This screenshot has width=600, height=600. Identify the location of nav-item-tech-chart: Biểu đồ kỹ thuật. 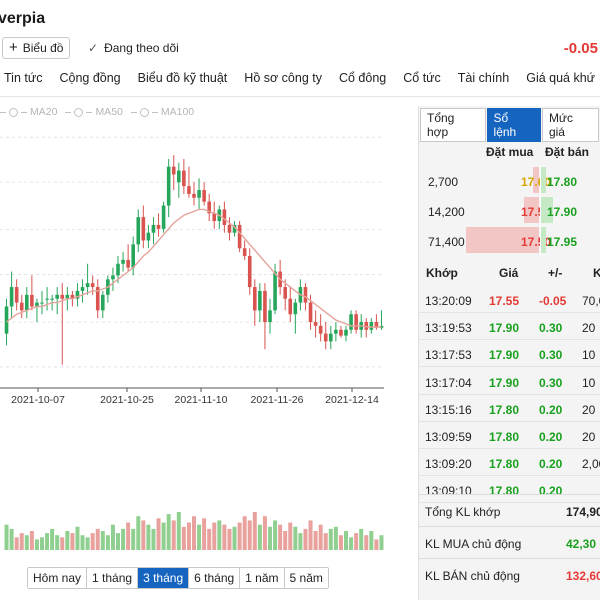
(182, 78).